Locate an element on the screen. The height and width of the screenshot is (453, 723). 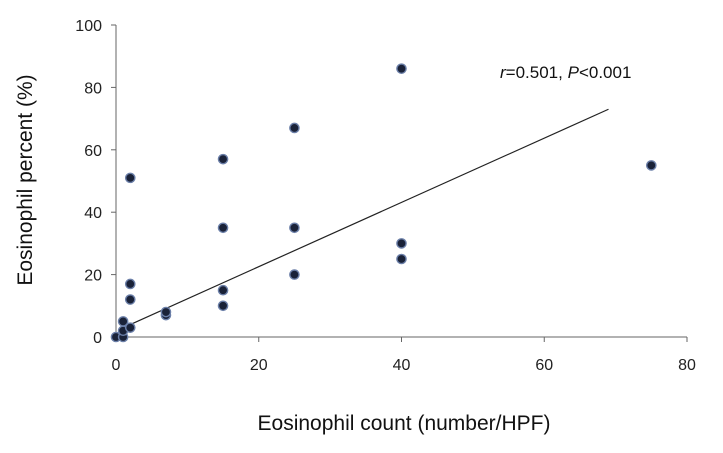
x-tick-label: 40 is located at coordinates (402, 365).